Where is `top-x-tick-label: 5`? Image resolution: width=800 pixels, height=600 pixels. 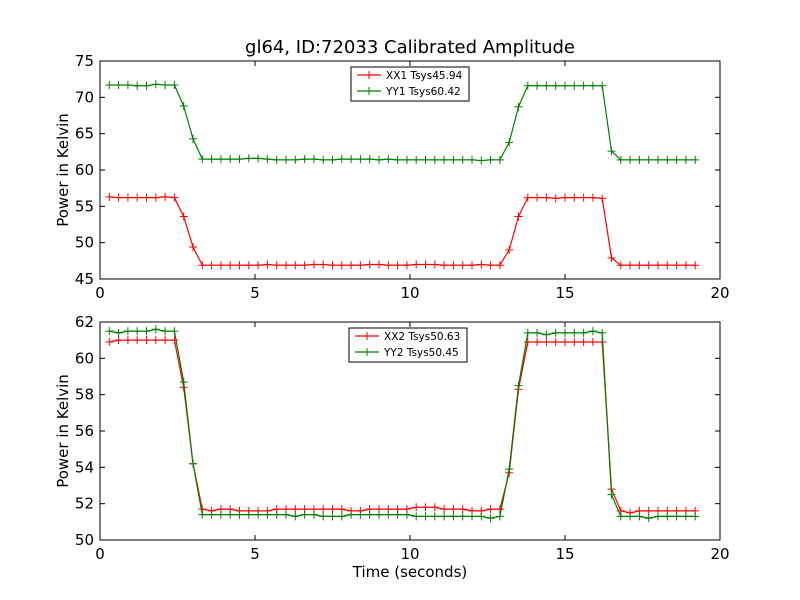
top-x-tick-label: 5 is located at coordinates (255, 293).